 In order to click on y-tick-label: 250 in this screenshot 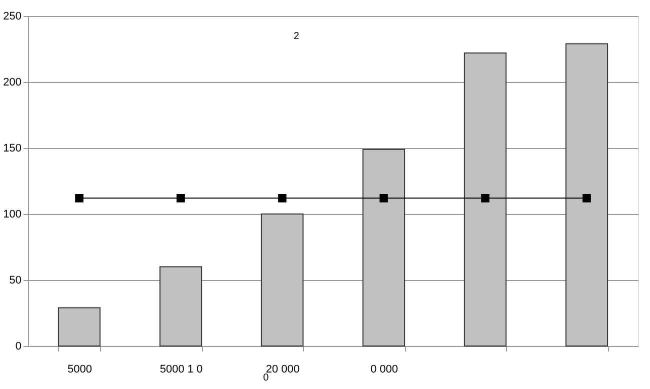, I will do `click(12, 16)`.